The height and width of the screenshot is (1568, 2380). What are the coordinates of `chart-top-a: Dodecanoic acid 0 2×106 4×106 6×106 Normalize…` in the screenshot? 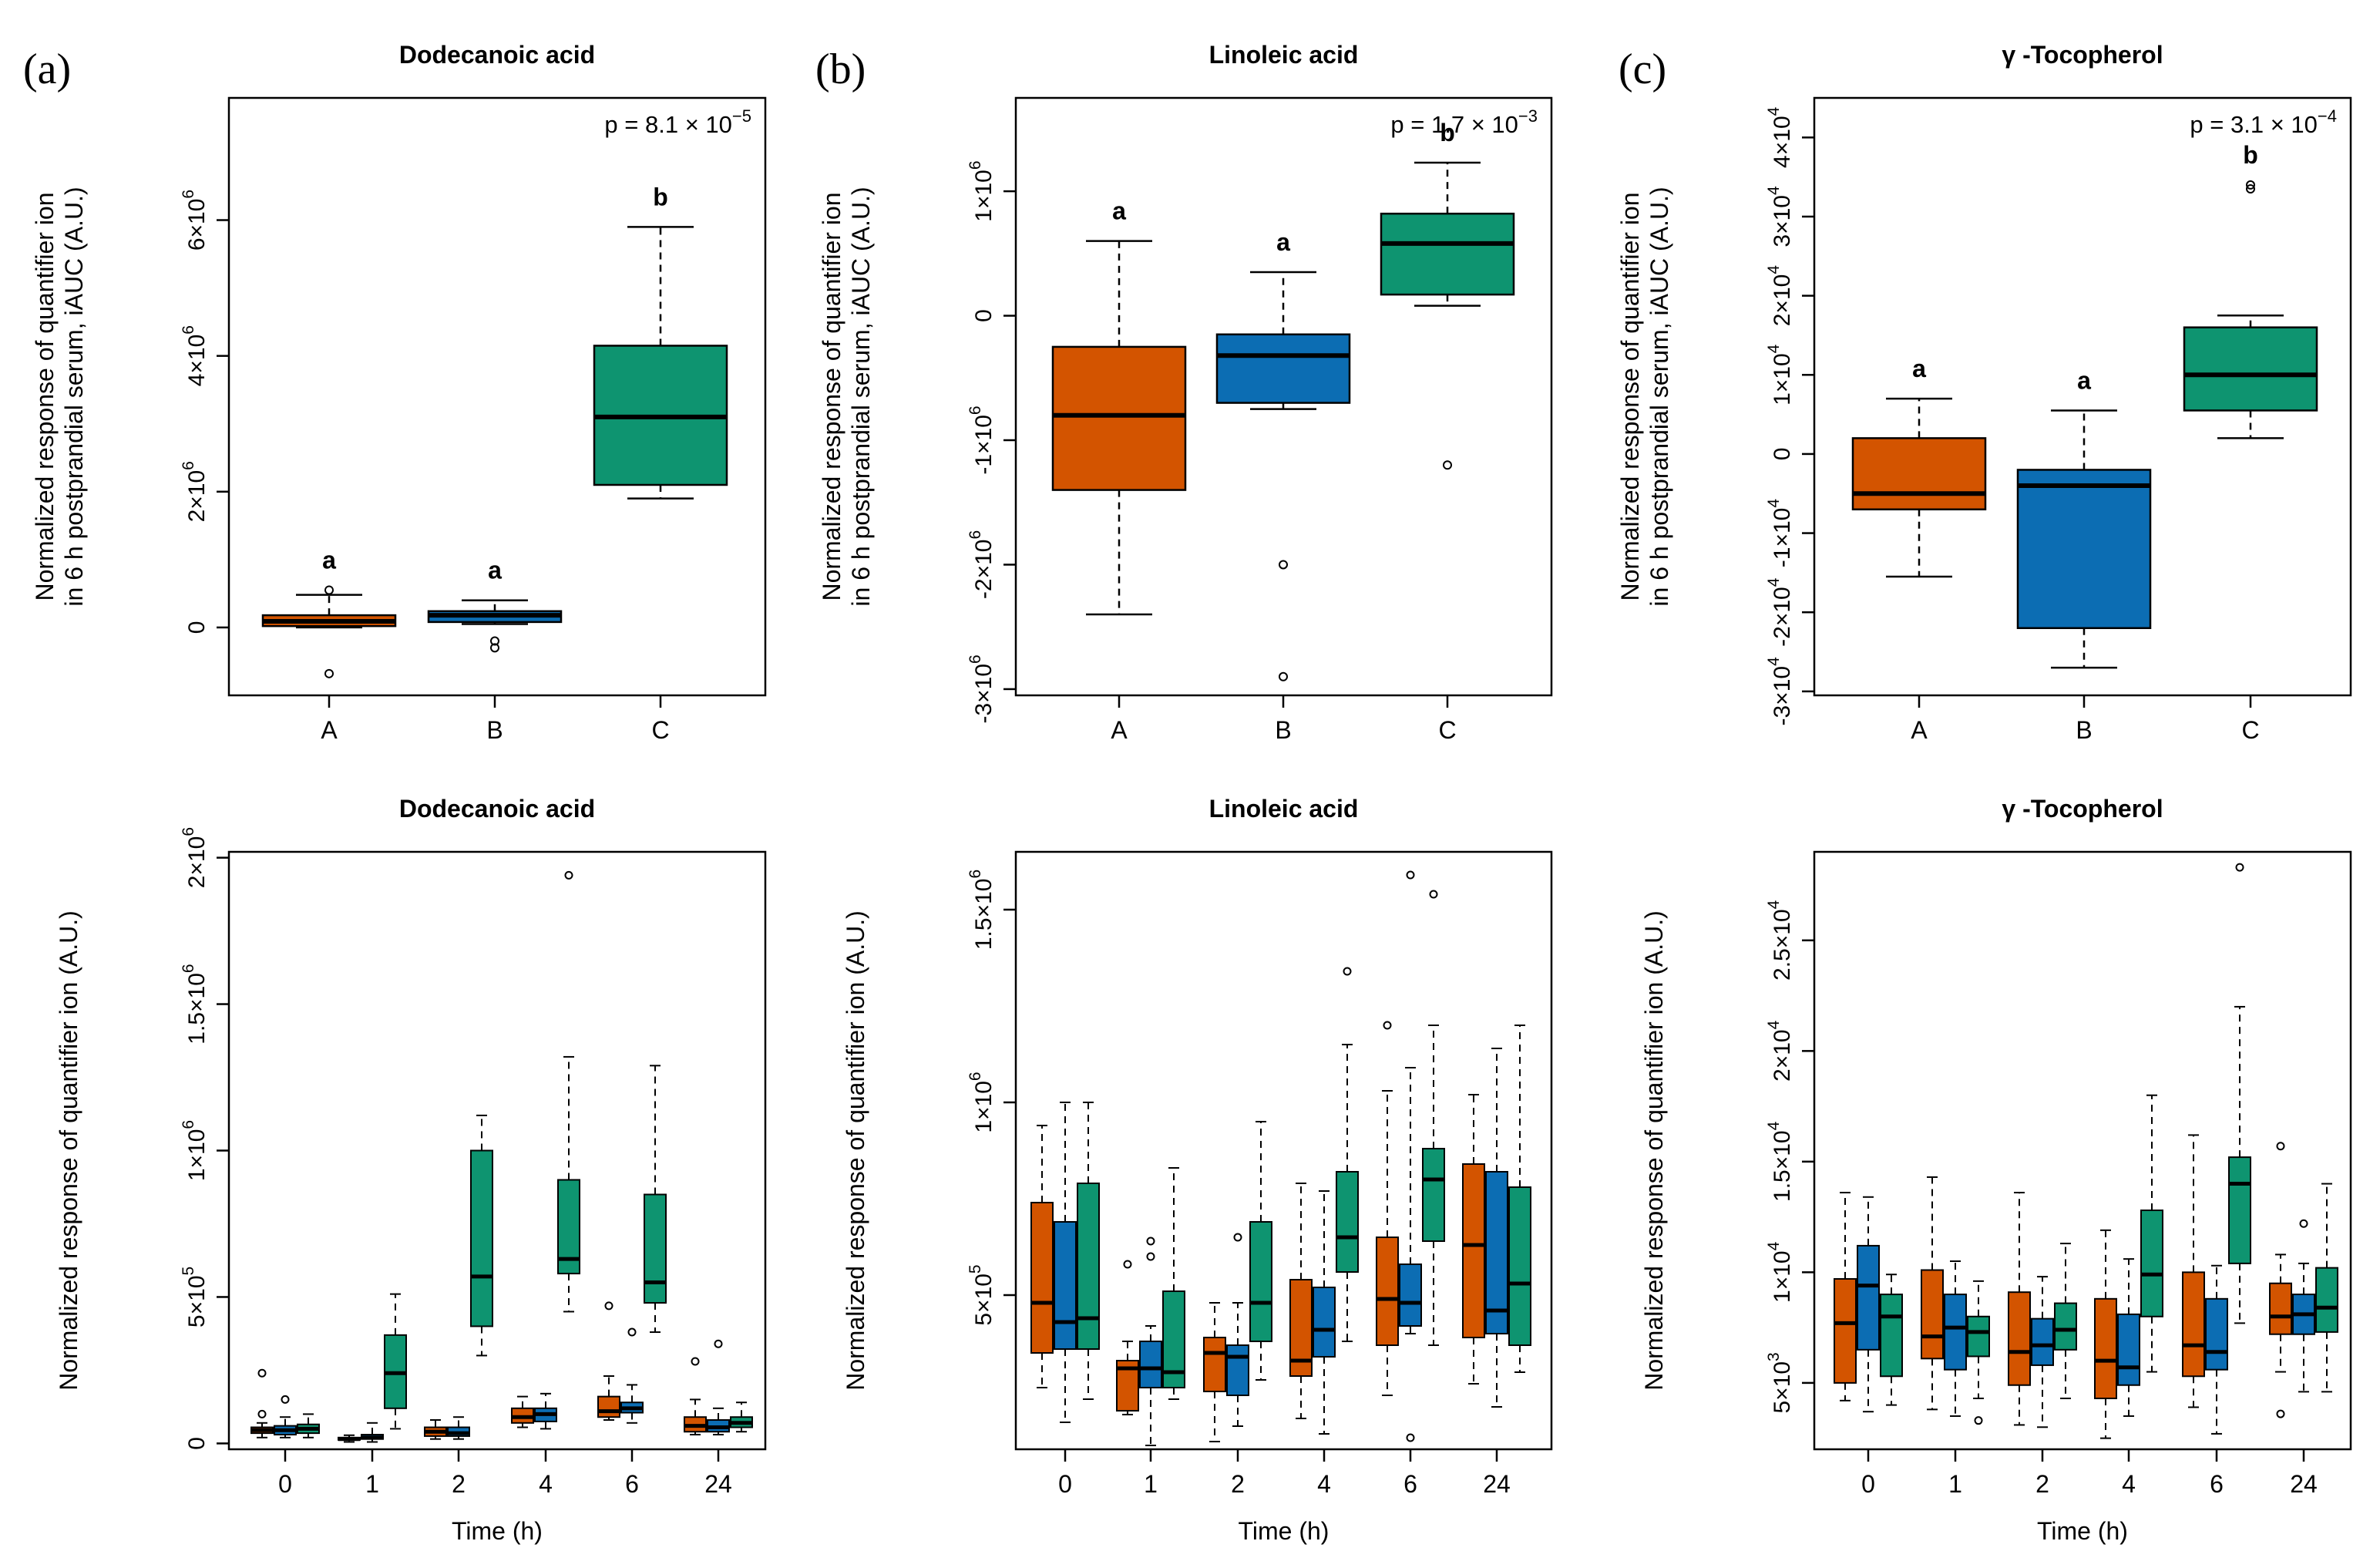 It's located at (399, 392).